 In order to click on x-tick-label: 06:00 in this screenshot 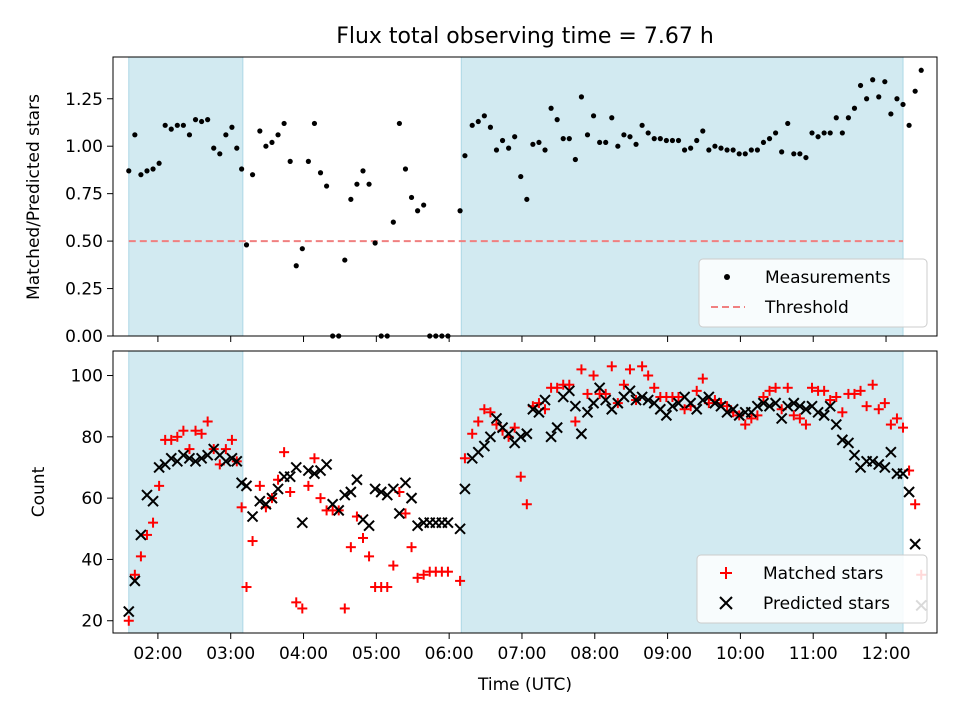, I will do `click(449, 654)`.